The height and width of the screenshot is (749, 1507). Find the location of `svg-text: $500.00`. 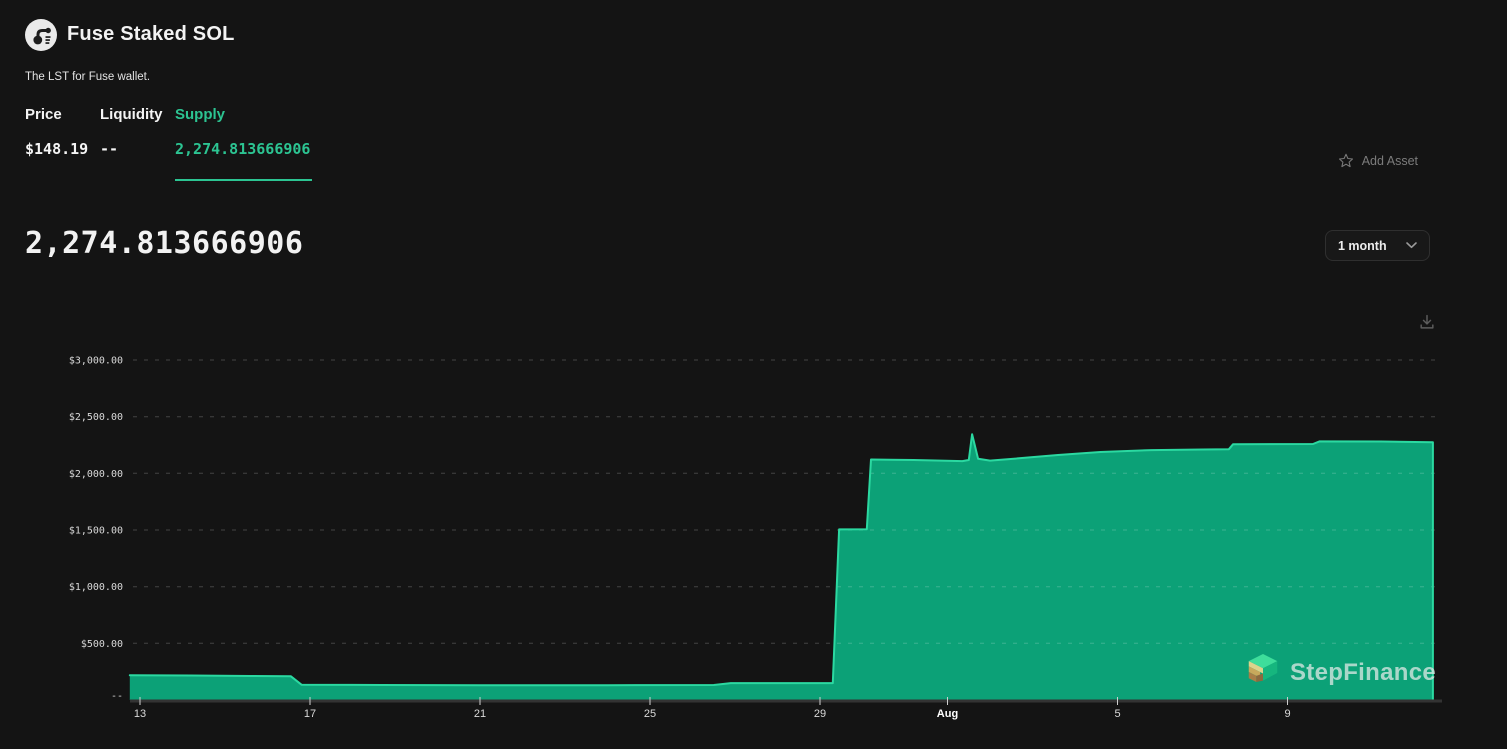

svg-text: $500.00 is located at coordinates (102, 644).